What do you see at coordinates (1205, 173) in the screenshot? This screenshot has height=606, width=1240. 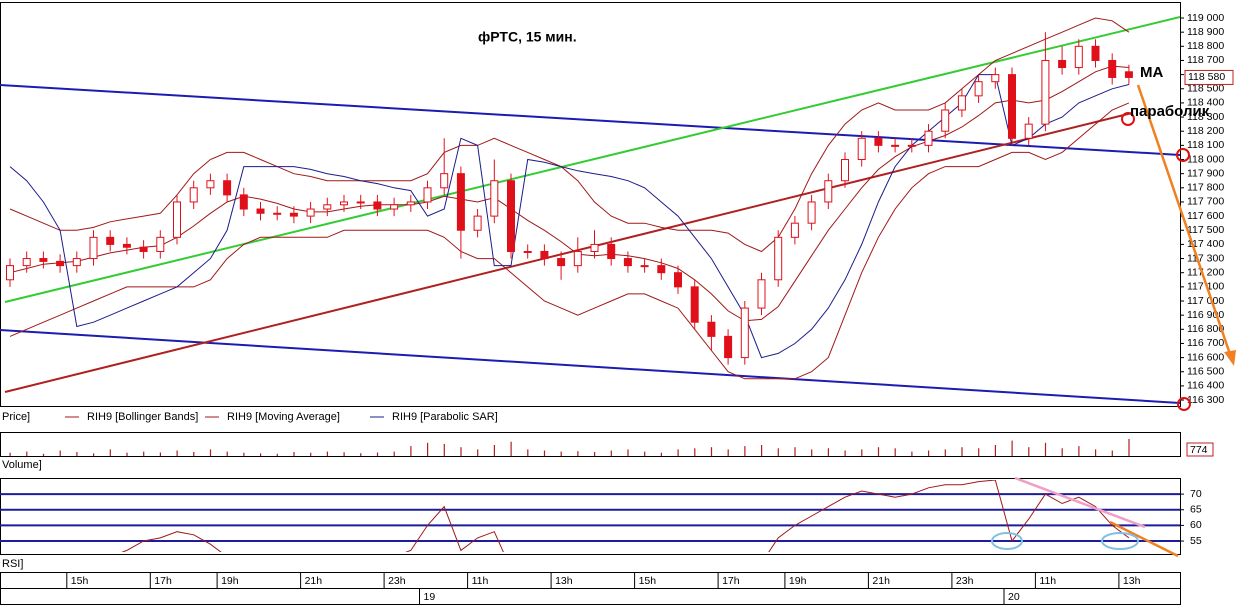 I see `y-tick-label: 117 900` at bounding box center [1205, 173].